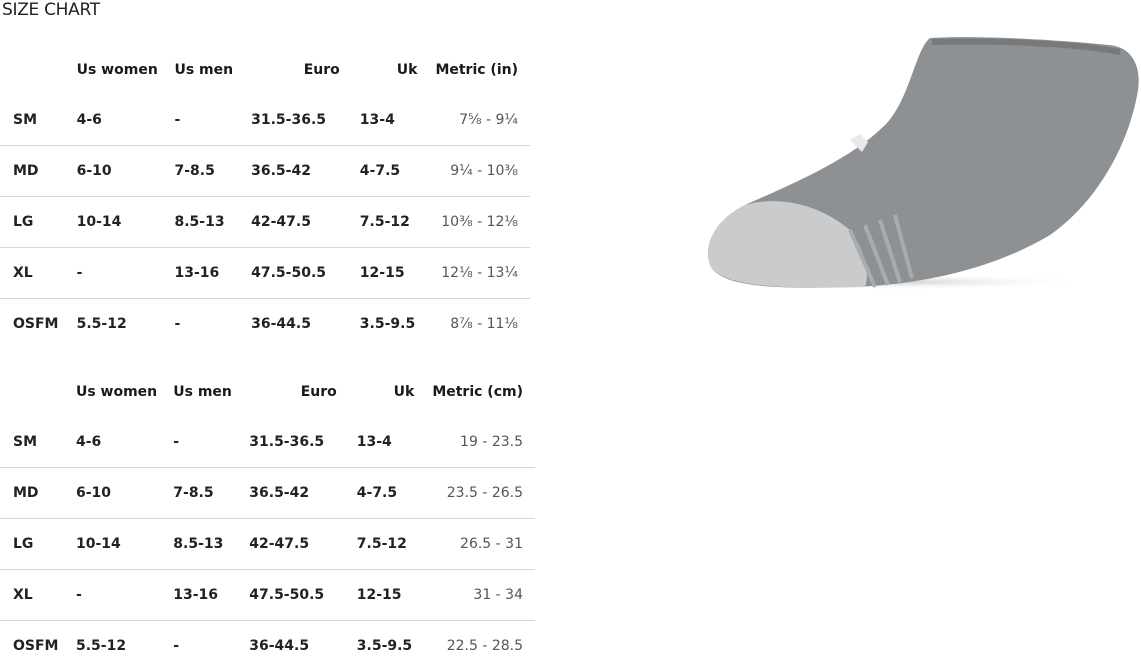  Describe the element at coordinates (473, 120) in the screenshot. I see `table-cell: 7⅝ - 9¼` at that location.